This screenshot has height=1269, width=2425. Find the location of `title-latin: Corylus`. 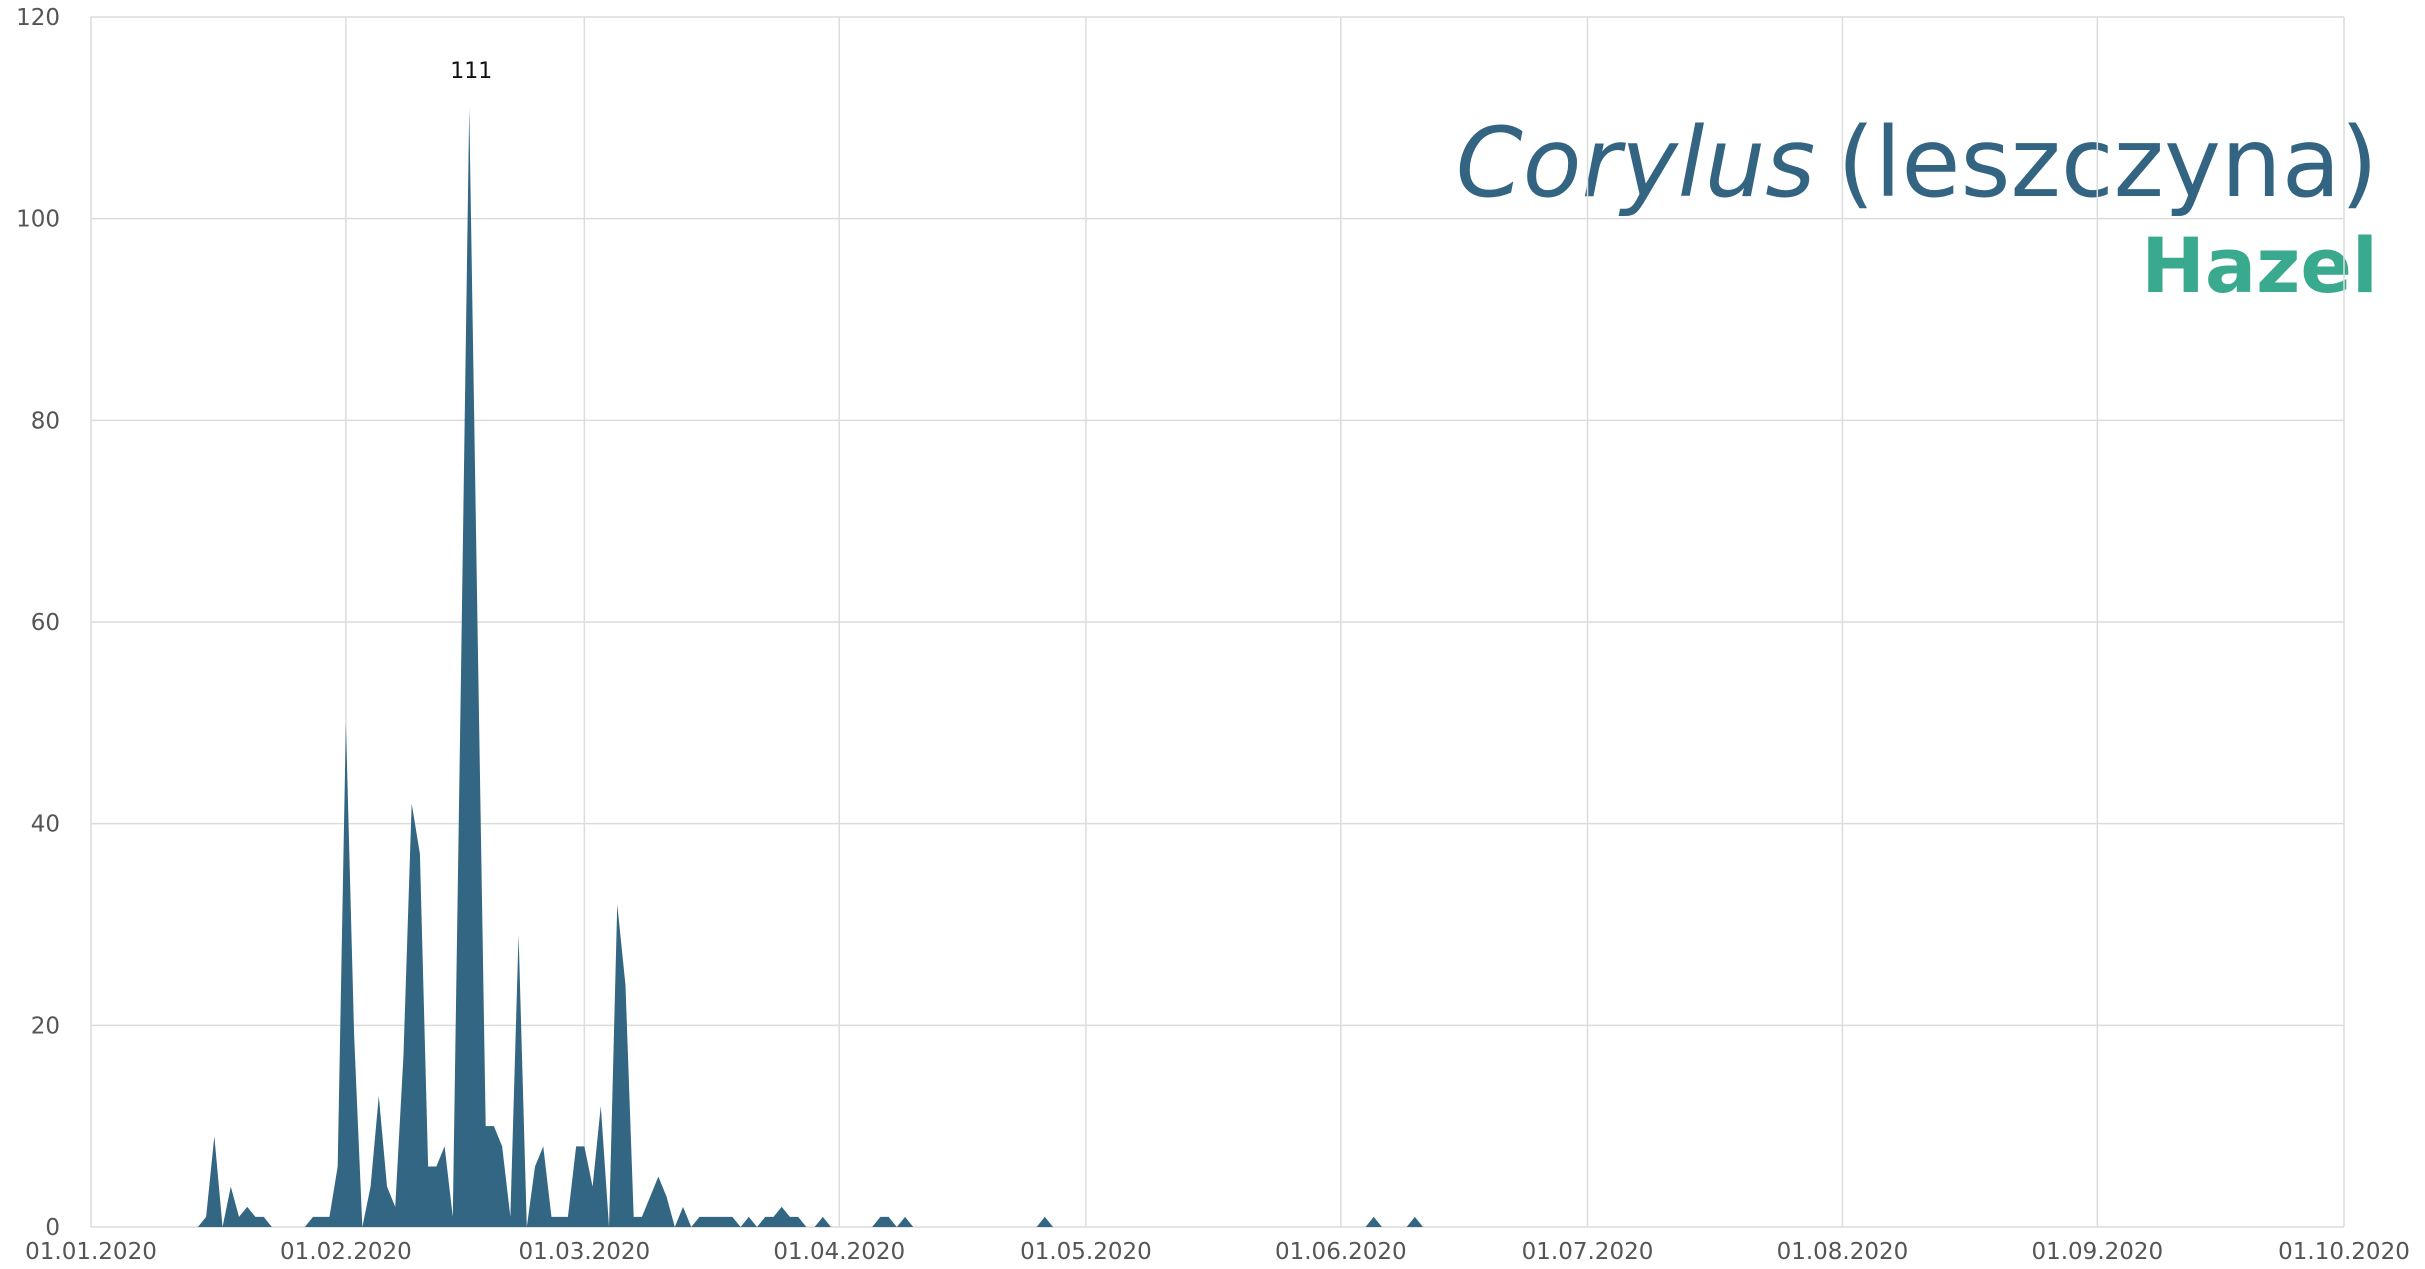

title-latin: Corylus is located at coordinates (1636, 163).